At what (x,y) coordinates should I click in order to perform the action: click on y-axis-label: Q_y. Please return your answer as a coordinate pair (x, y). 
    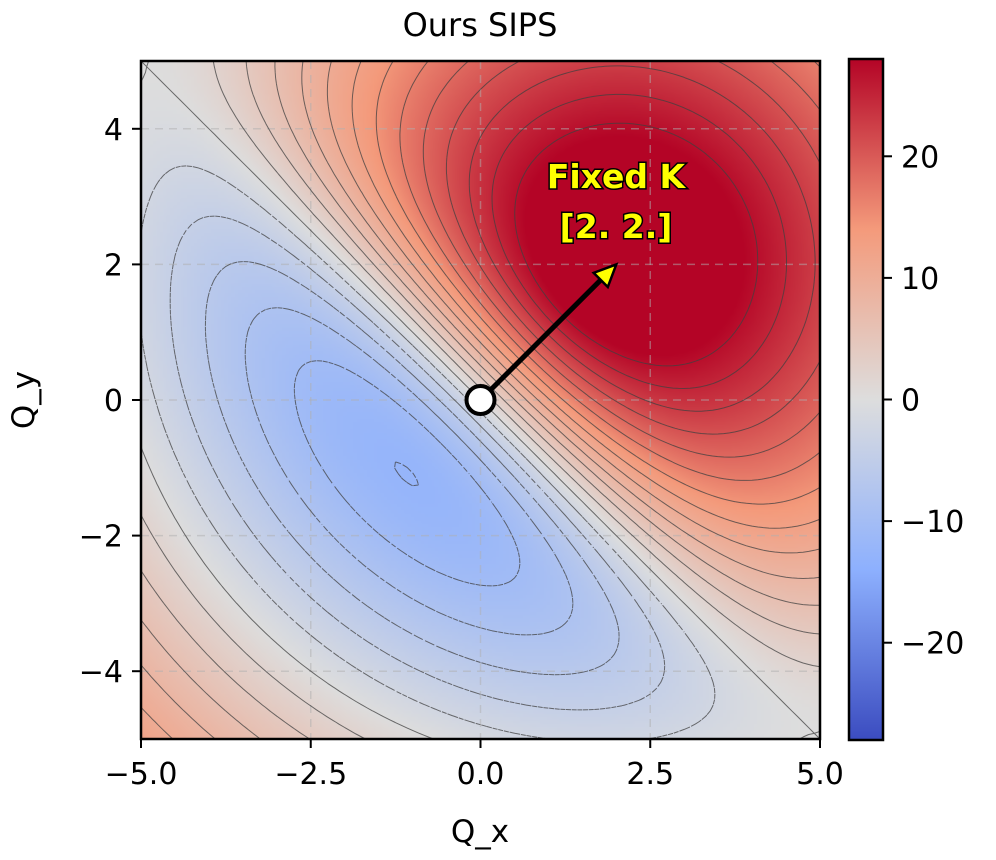
    Looking at the image, I should click on (24, 400).